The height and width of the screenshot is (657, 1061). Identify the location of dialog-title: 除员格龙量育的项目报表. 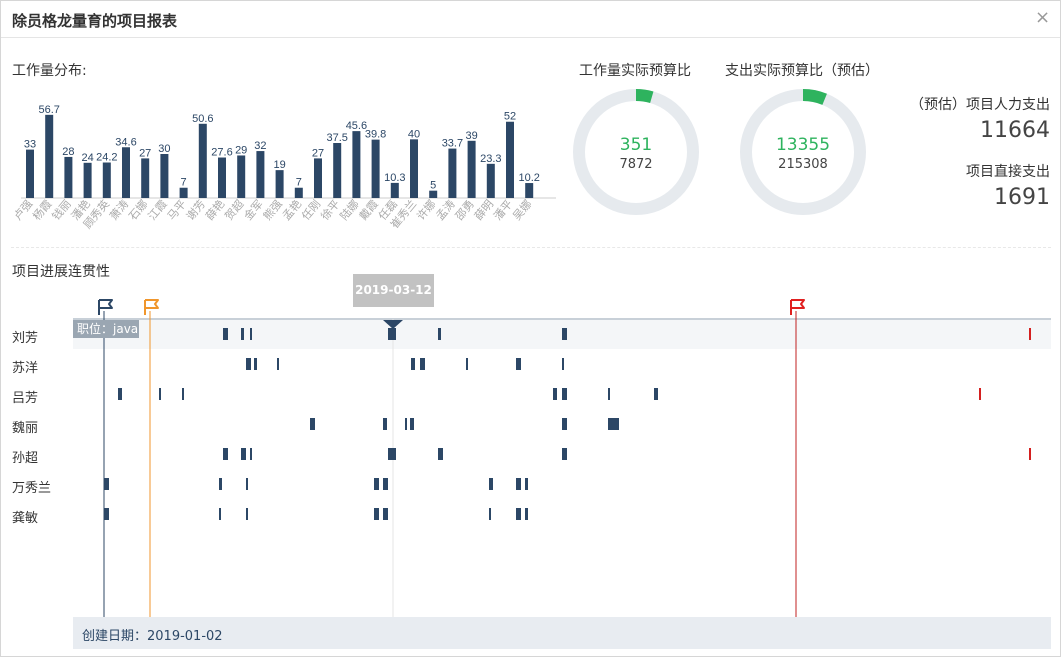
(95, 21).